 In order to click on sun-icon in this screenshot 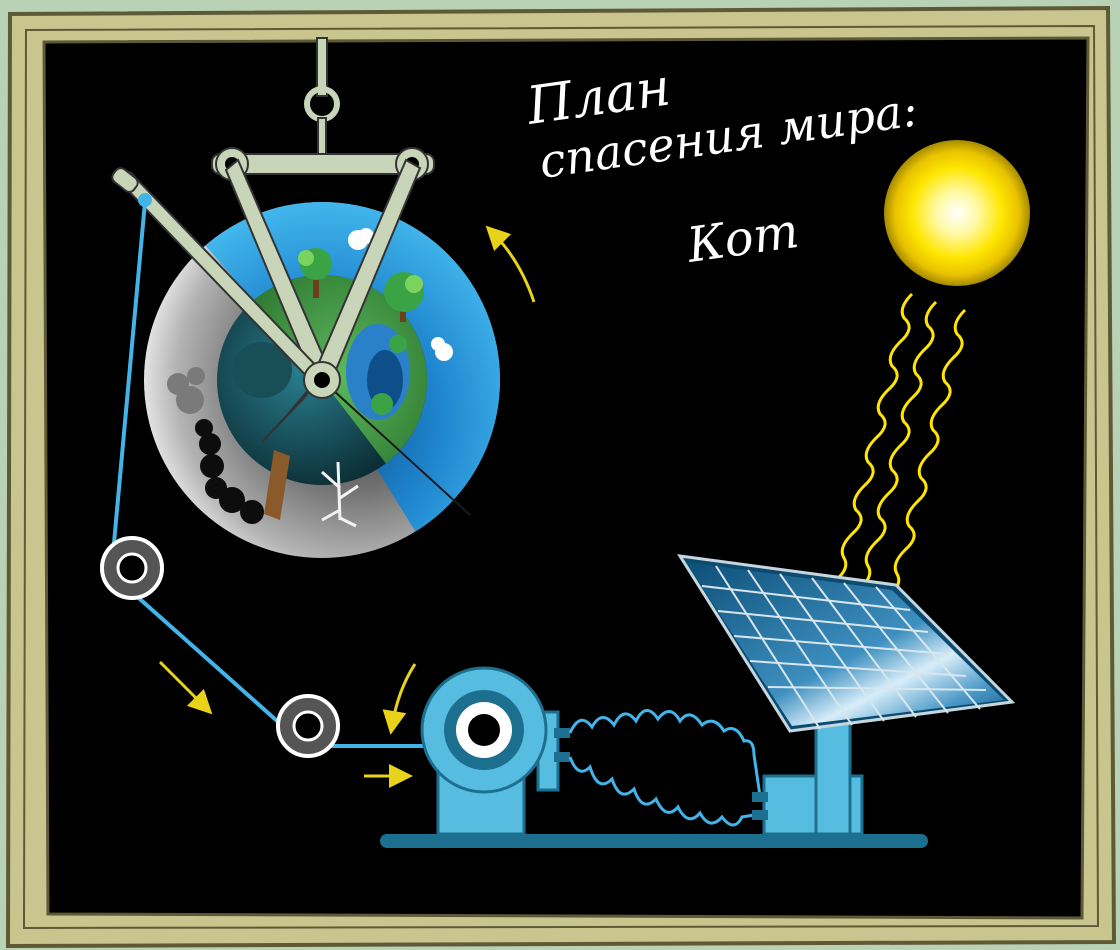, I will do `click(957, 213)`.